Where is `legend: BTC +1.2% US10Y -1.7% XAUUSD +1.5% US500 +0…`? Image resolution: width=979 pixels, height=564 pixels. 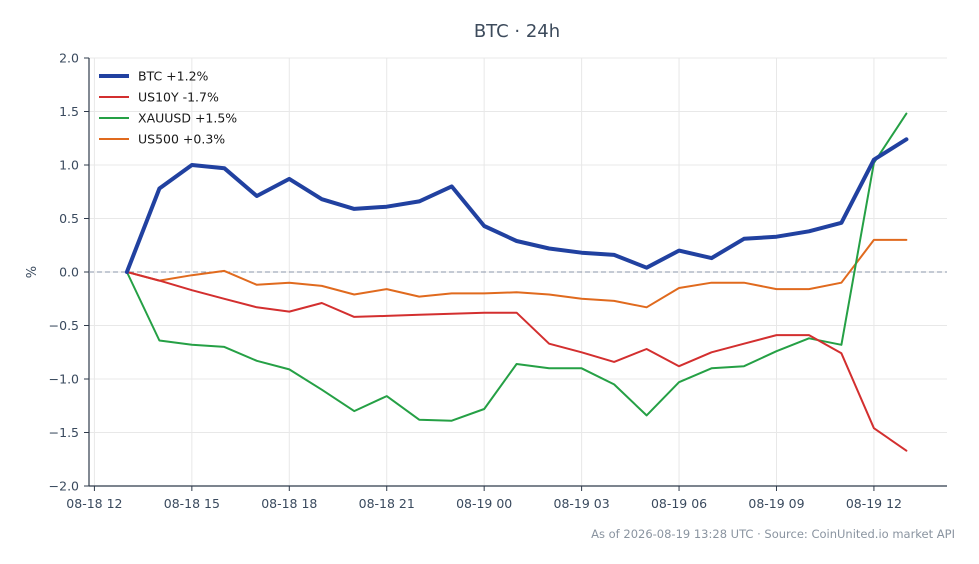
legend: BTC +1.2% US10Y -1.7% XAUUSD +1.5% US500 +0… is located at coordinates (168, 108).